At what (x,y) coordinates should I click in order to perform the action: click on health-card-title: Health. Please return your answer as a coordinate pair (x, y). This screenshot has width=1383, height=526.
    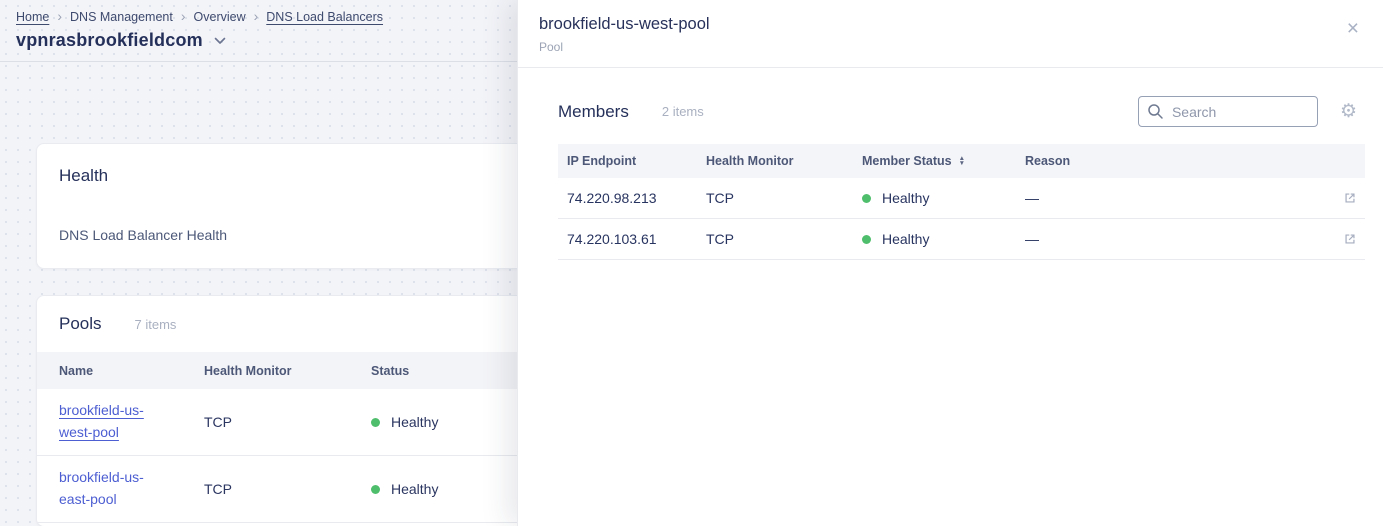
    Looking at the image, I should click on (84, 175).